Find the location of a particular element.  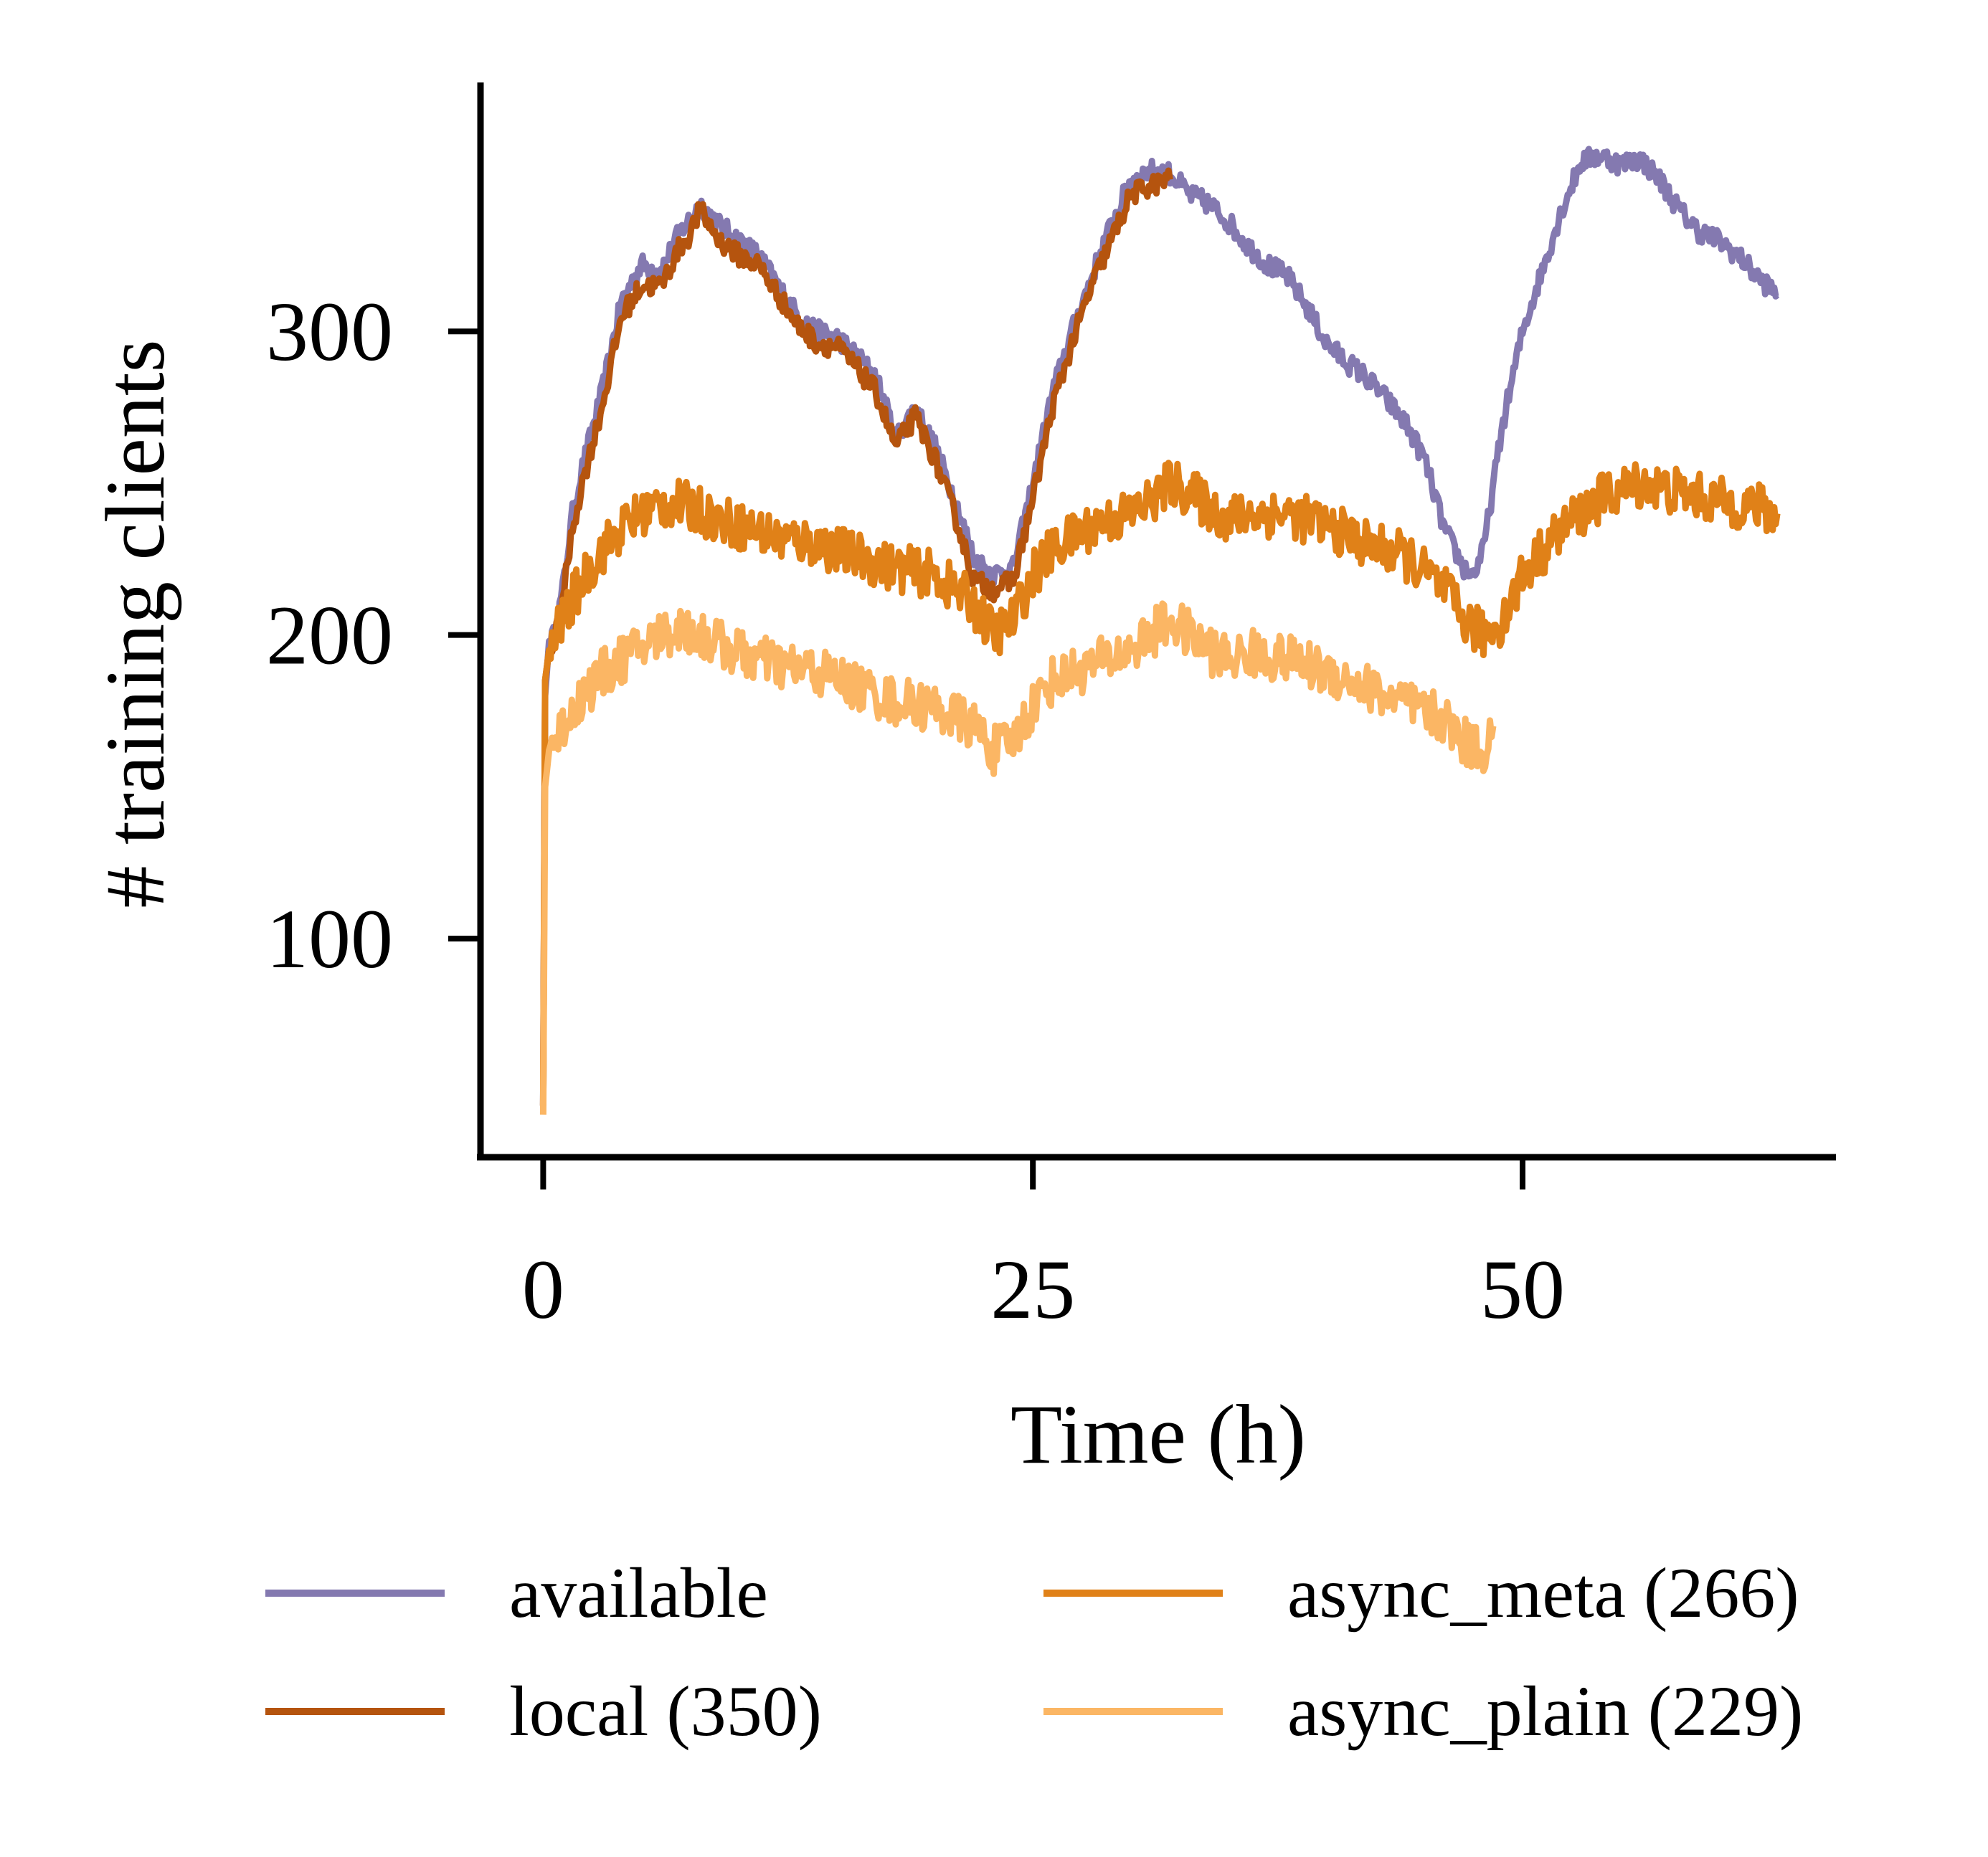

y-tick-label-0: 100 is located at coordinates (329, 939).